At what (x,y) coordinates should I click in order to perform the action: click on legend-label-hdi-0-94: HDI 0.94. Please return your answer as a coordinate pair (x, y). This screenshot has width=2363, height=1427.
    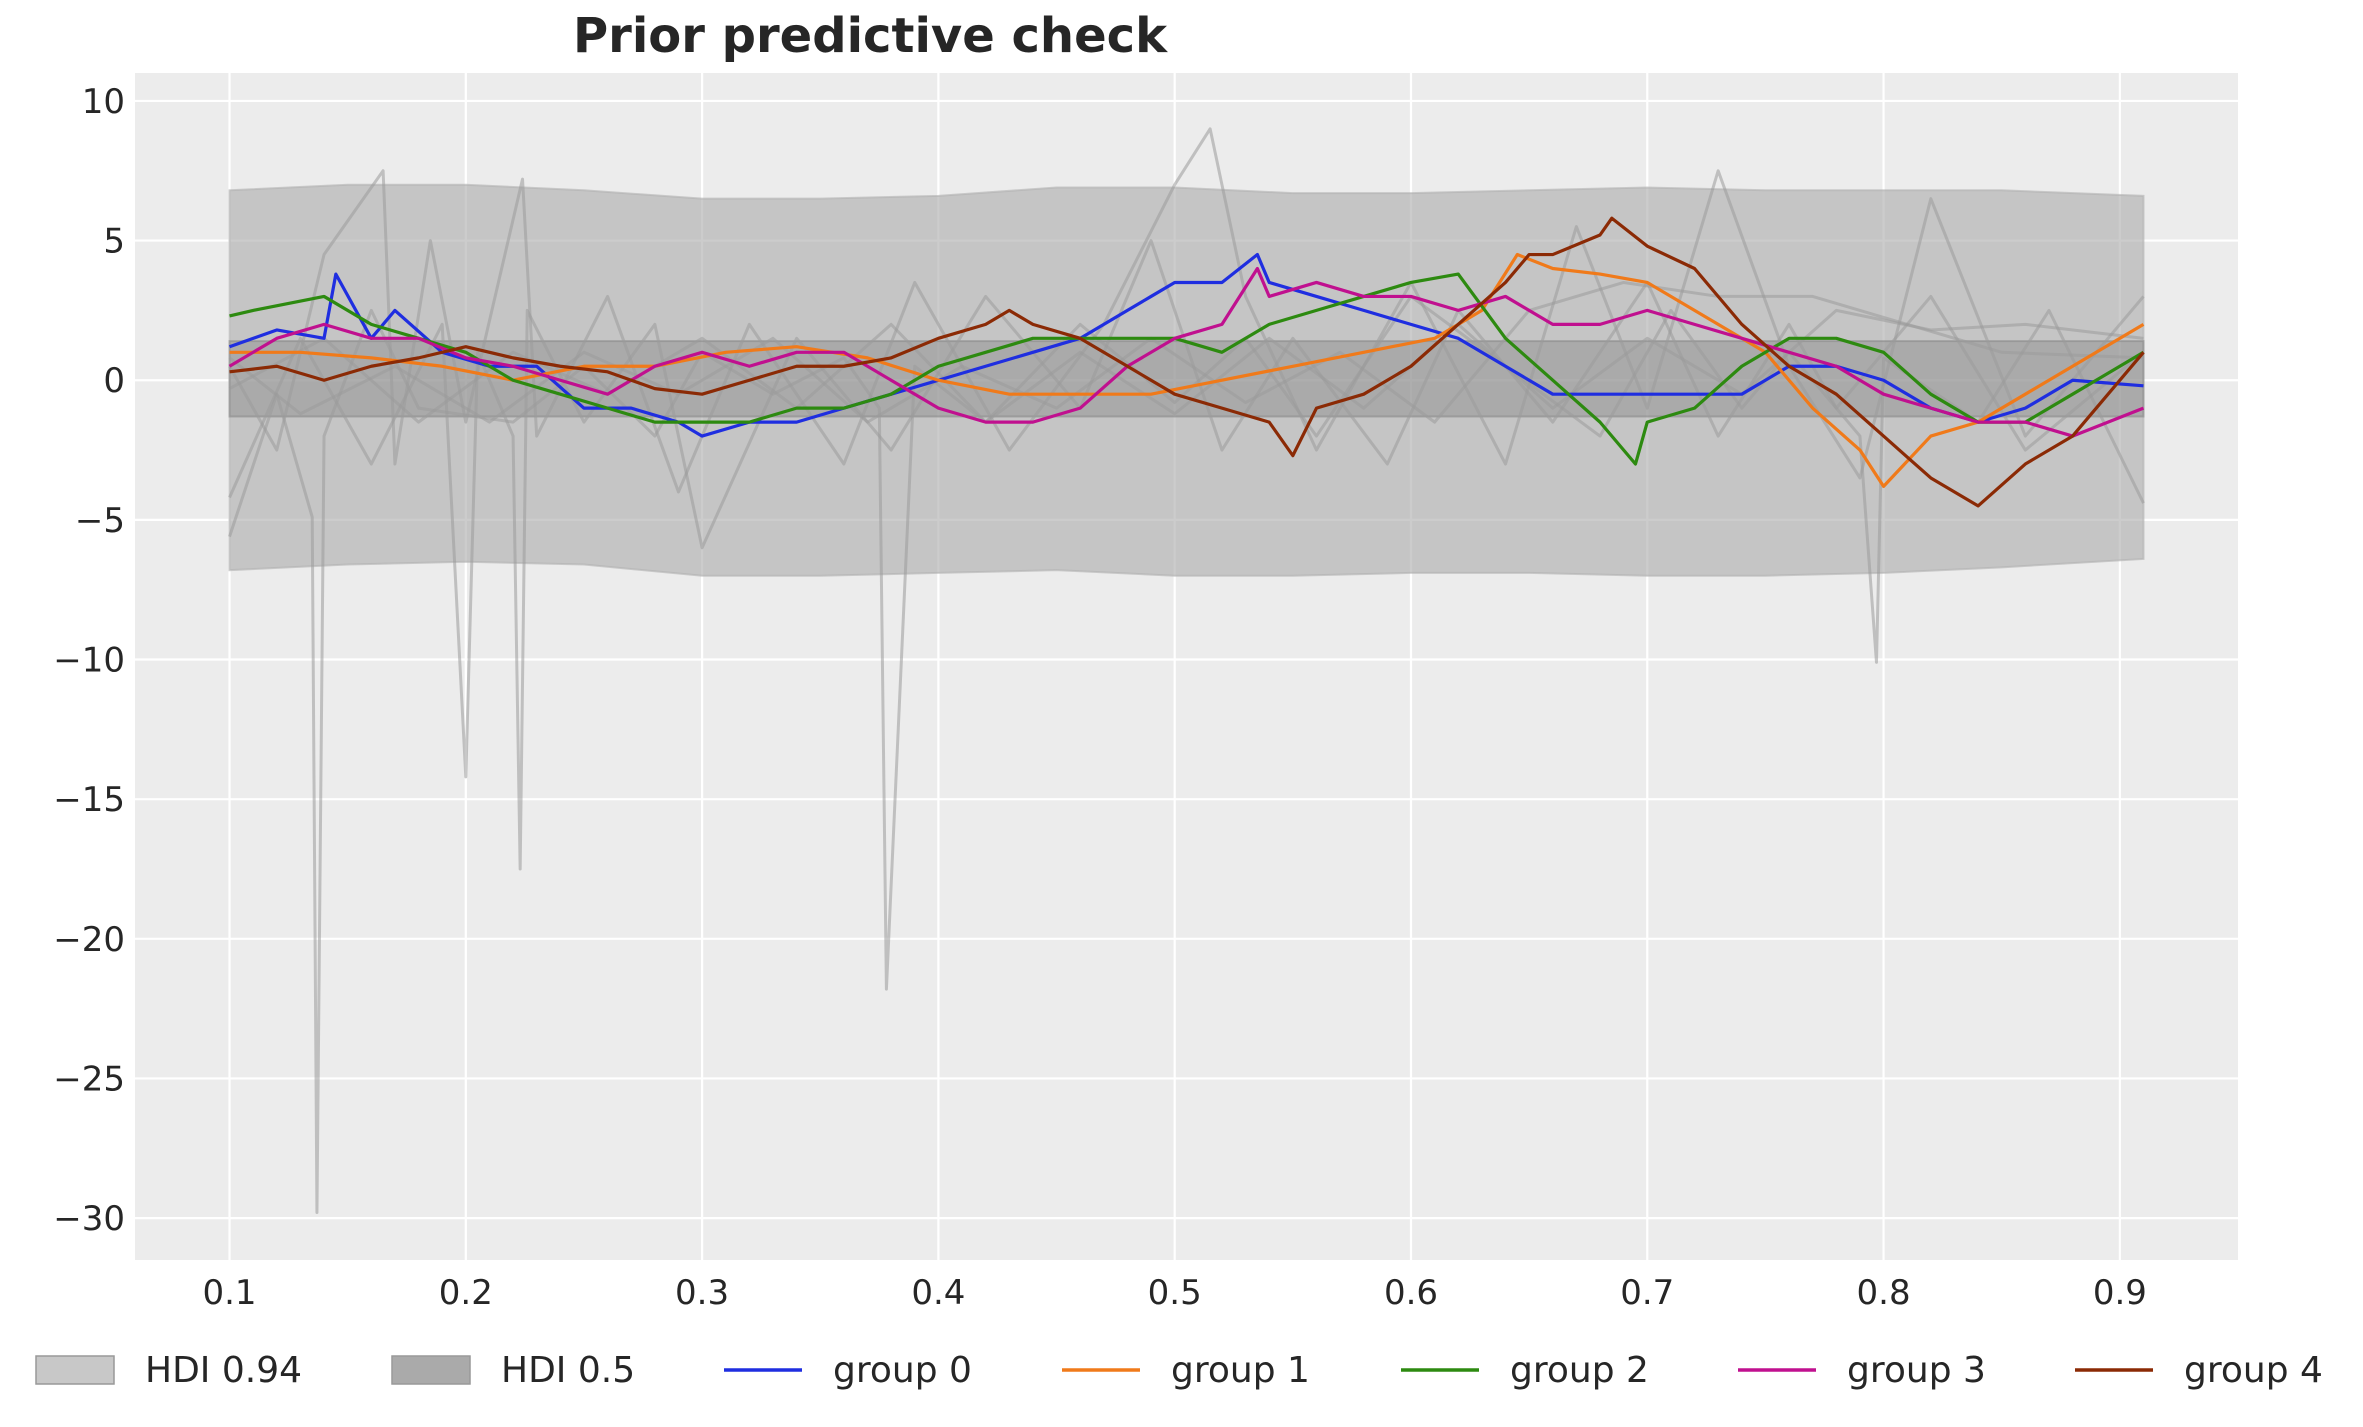
    Looking at the image, I should click on (223, 1370).